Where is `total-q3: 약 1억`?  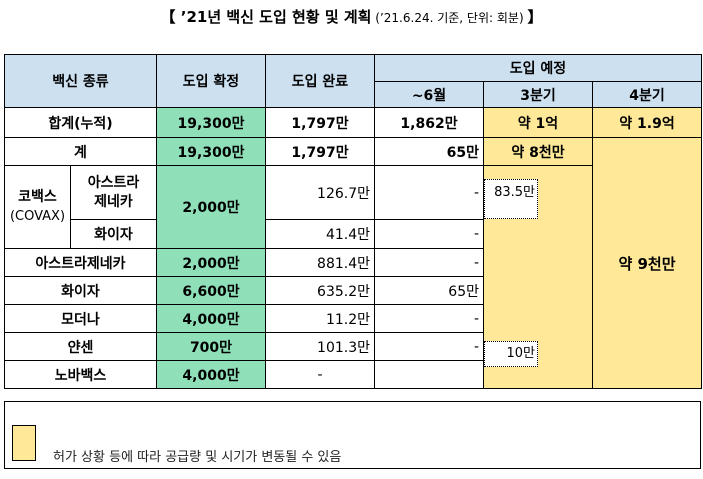
total-q3: 약 1억 is located at coordinates (538, 122).